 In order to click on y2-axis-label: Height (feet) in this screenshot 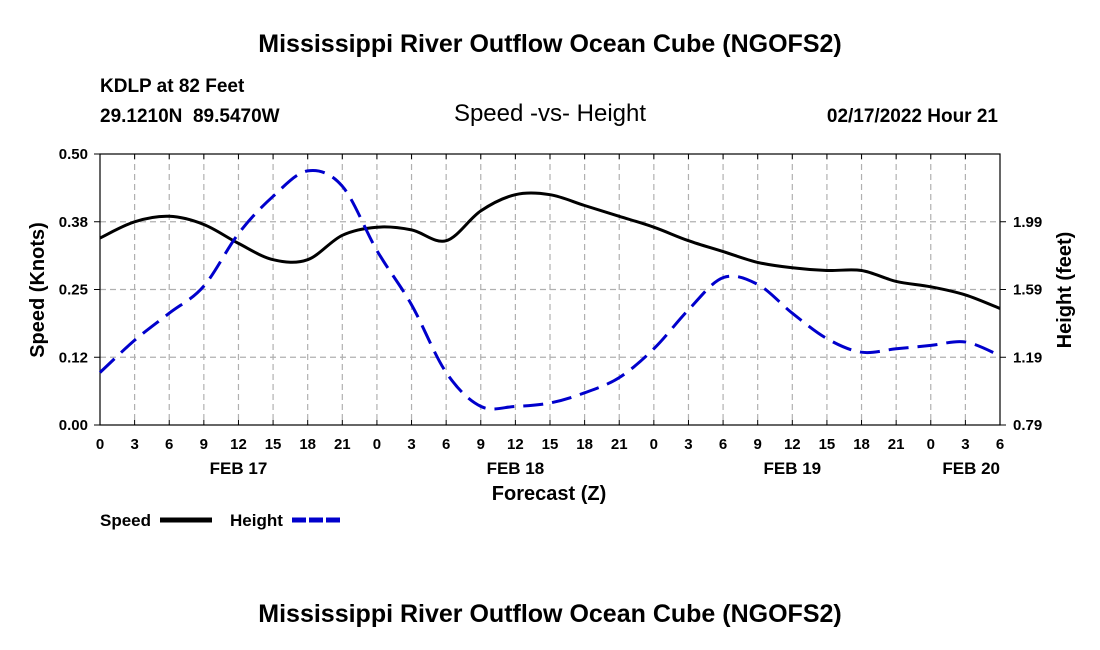, I will do `click(1065, 290)`.